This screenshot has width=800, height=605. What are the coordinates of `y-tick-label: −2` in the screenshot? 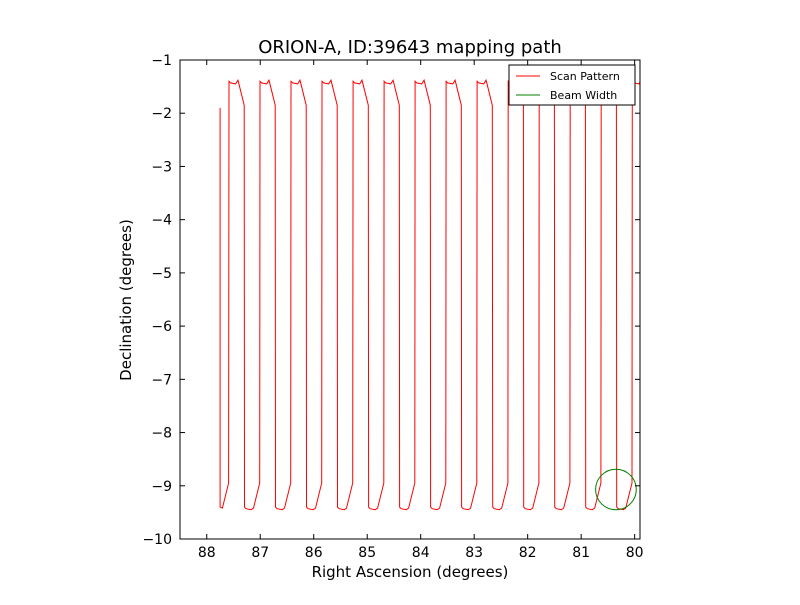 It's located at (161, 114).